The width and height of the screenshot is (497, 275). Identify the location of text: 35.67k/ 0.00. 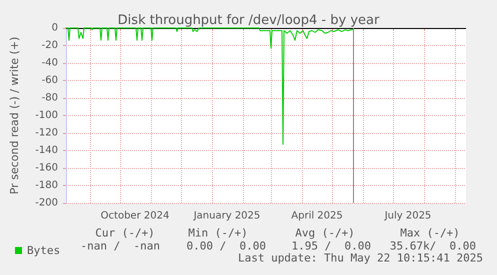
(433, 246).